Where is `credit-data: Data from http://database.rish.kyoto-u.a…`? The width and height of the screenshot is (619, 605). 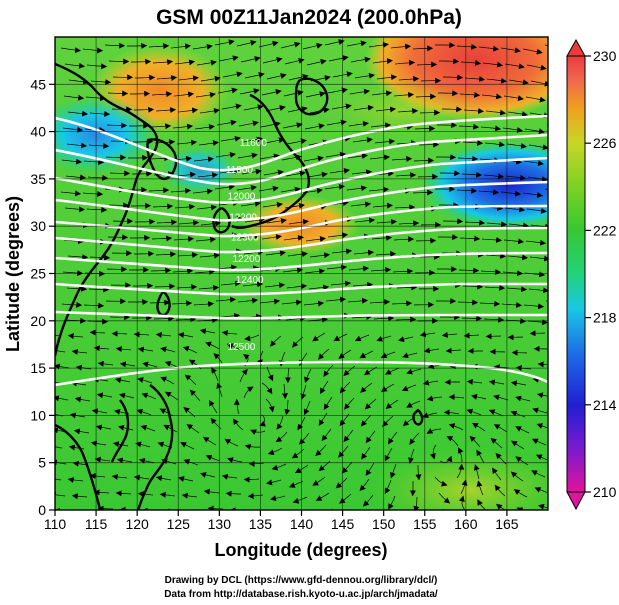 credit-data: Data from http://database.rish.kyoto-u.a… is located at coordinates (301, 594).